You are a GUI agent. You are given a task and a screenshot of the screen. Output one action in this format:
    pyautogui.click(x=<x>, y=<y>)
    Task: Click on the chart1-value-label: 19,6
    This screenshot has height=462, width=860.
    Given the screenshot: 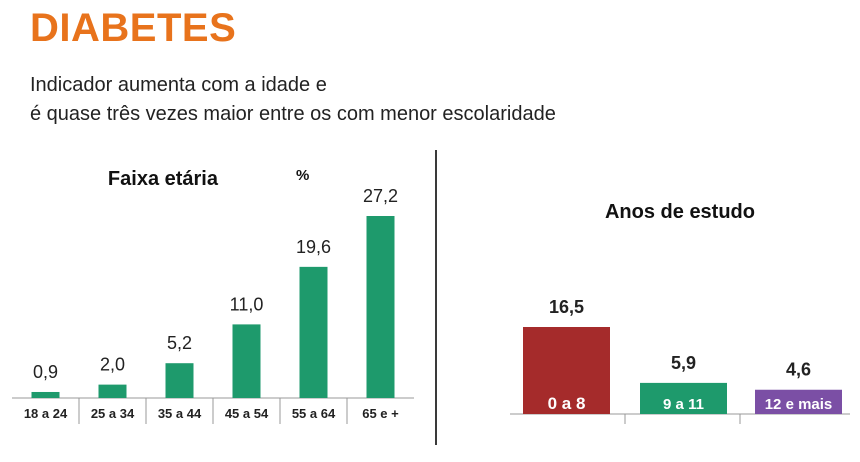 What is the action you would take?
    pyautogui.click(x=313, y=247)
    